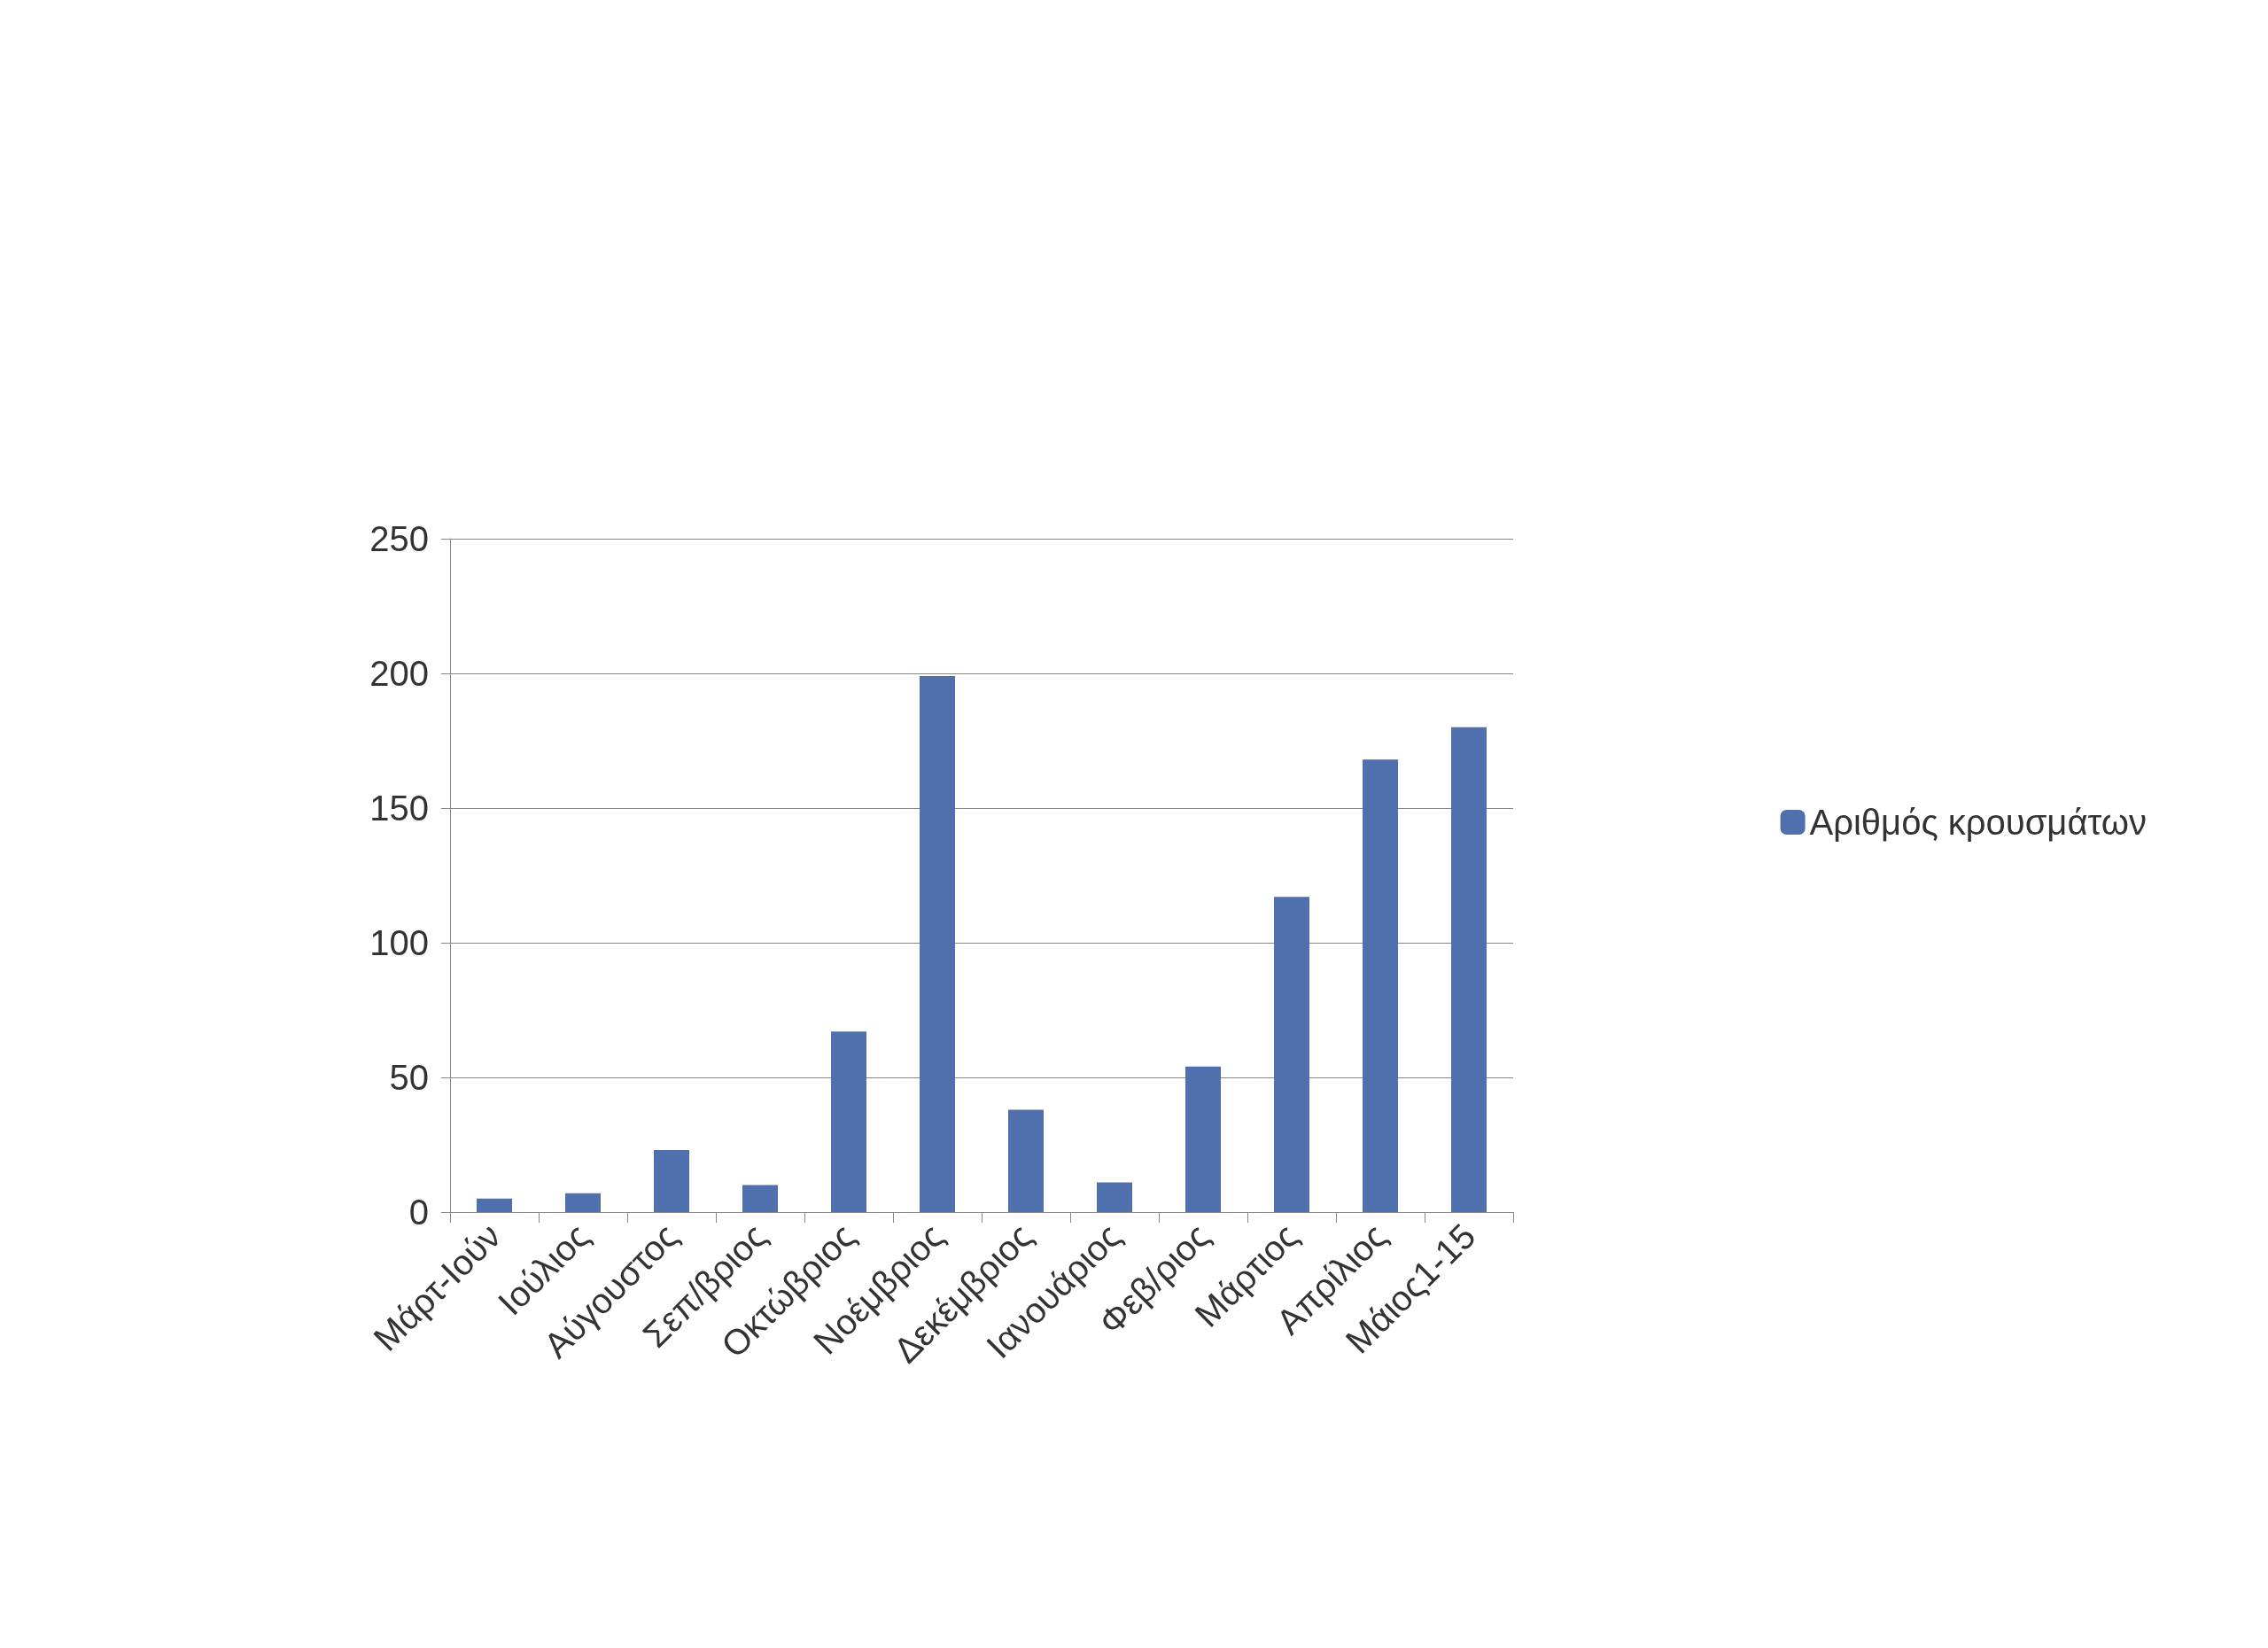 This screenshot has width=2268, height=1648. Describe the element at coordinates (399, 808) in the screenshot. I see `y-tick-label: 150` at that location.